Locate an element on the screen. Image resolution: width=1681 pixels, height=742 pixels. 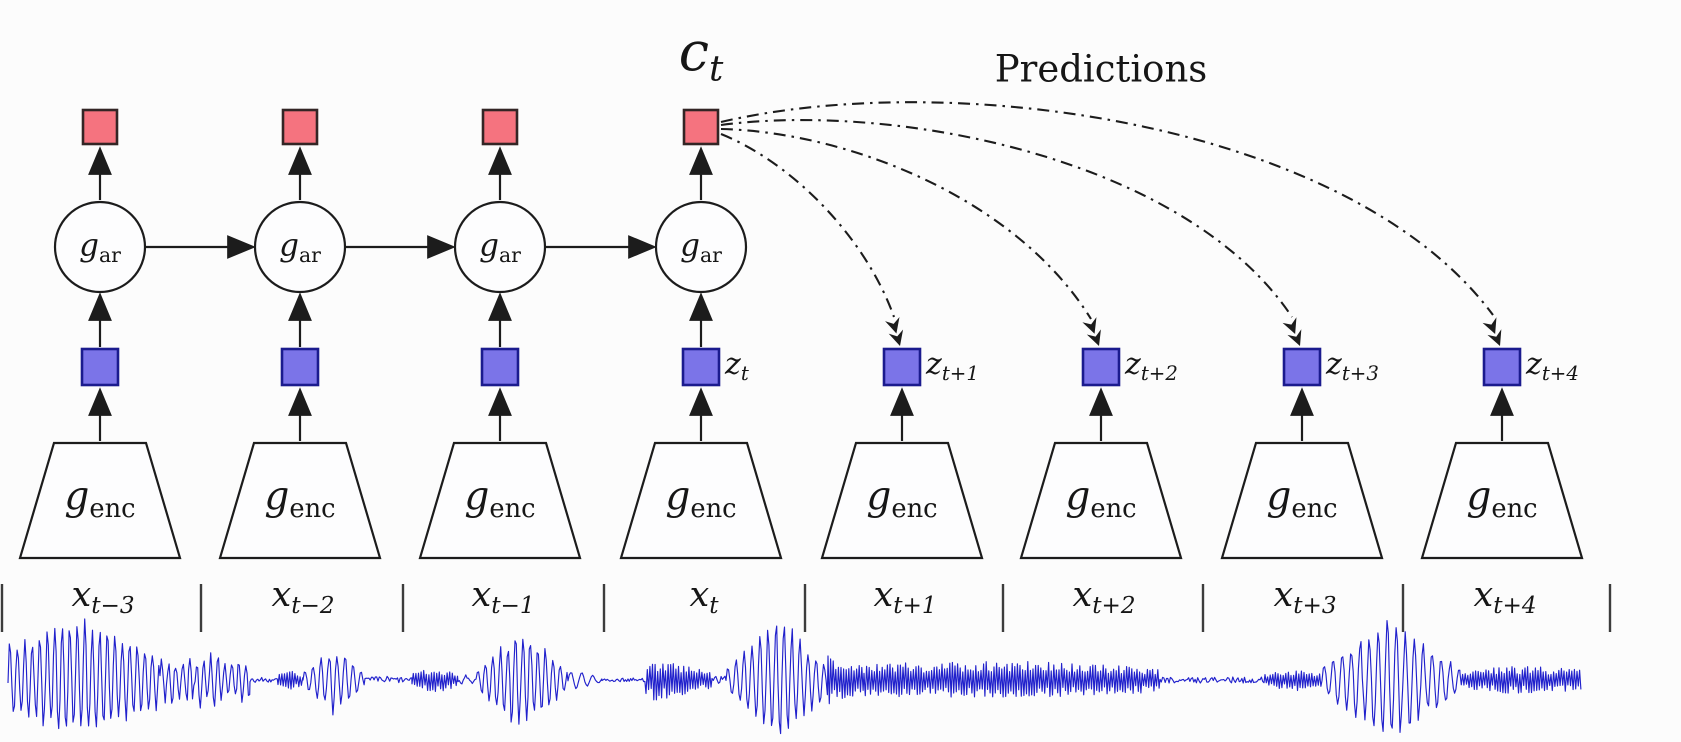
z-label: zt+4 is located at coordinates (1552, 366).